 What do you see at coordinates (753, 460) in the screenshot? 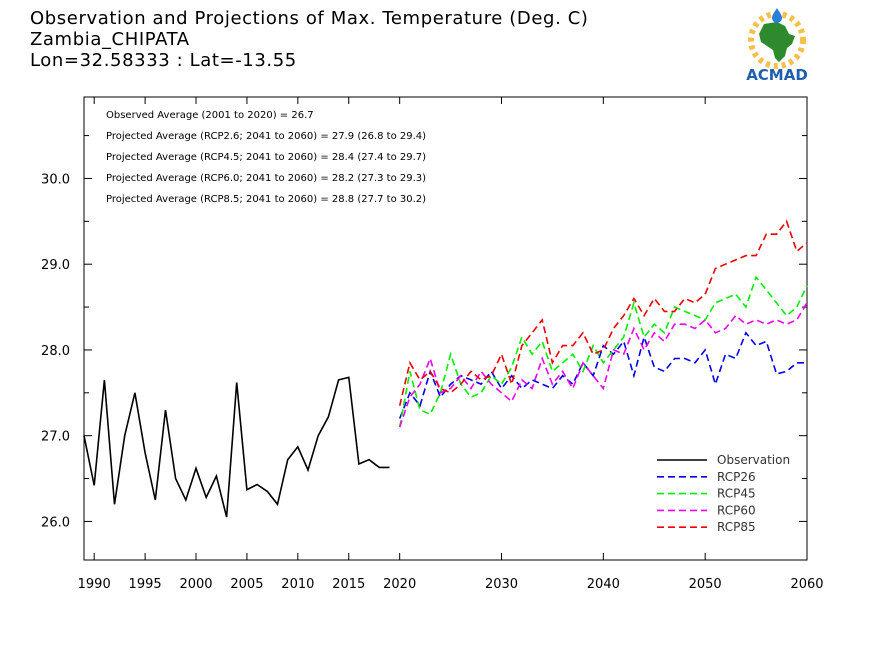
I see `legend-label-observation: Observation` at bounding box center [753, 460].